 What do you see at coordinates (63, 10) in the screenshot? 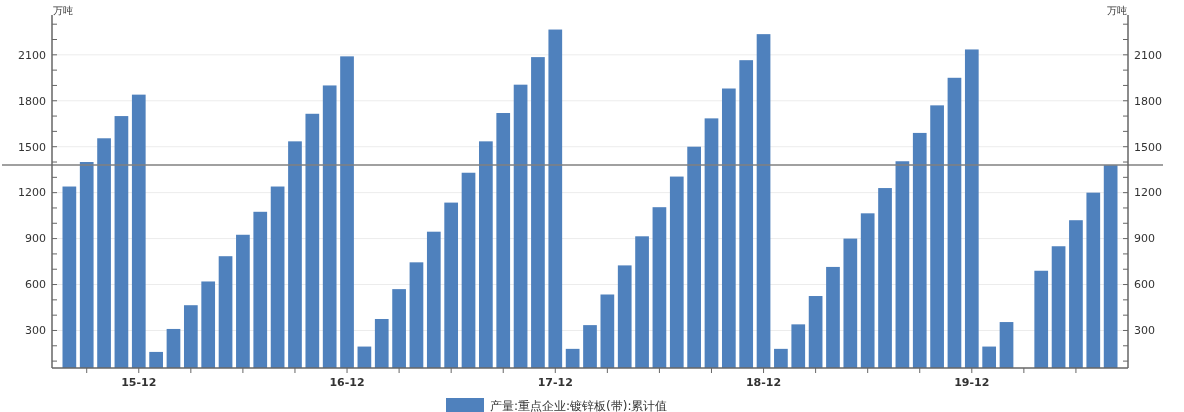
I see `y-axis-title: 万吨` at bounding box center [63, 10].